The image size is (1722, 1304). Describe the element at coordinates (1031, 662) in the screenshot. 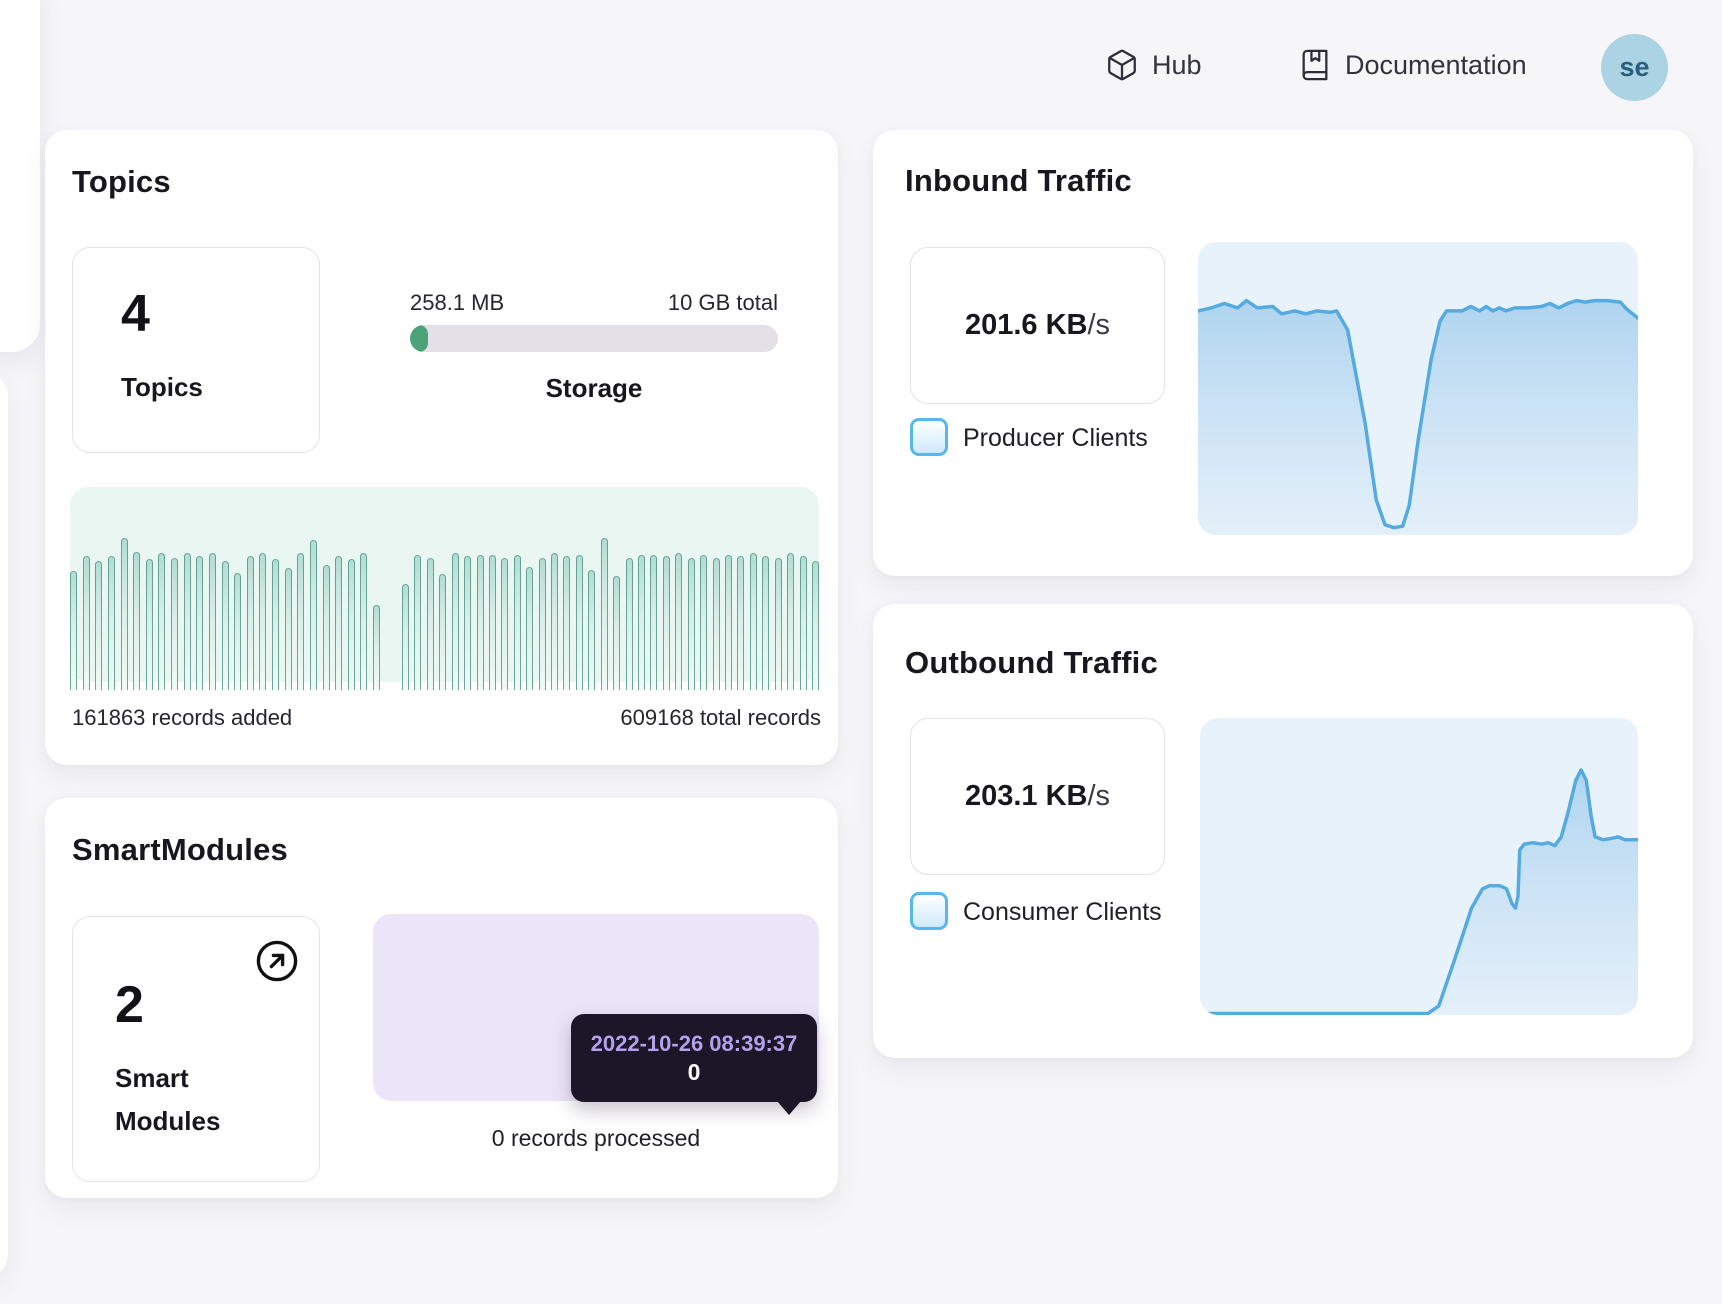

I see `outbound-card-title: Outbound Traffic` at that location.